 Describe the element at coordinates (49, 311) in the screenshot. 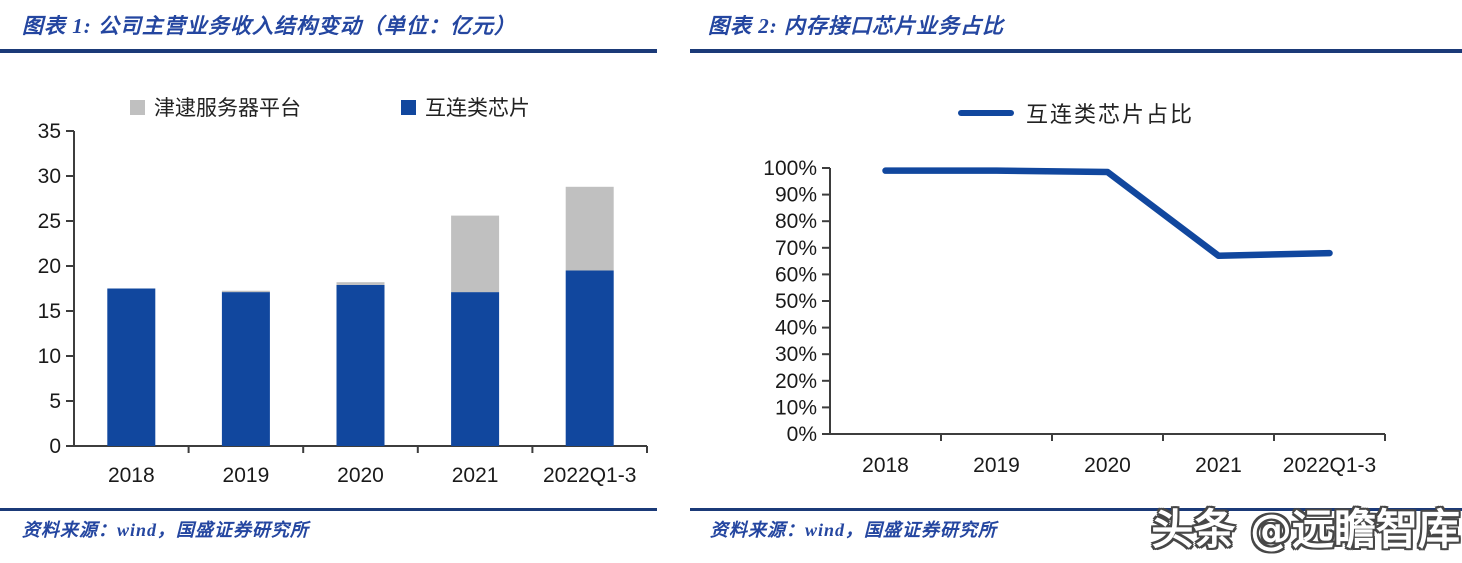

I see `y-tick-label: 15` at that location.